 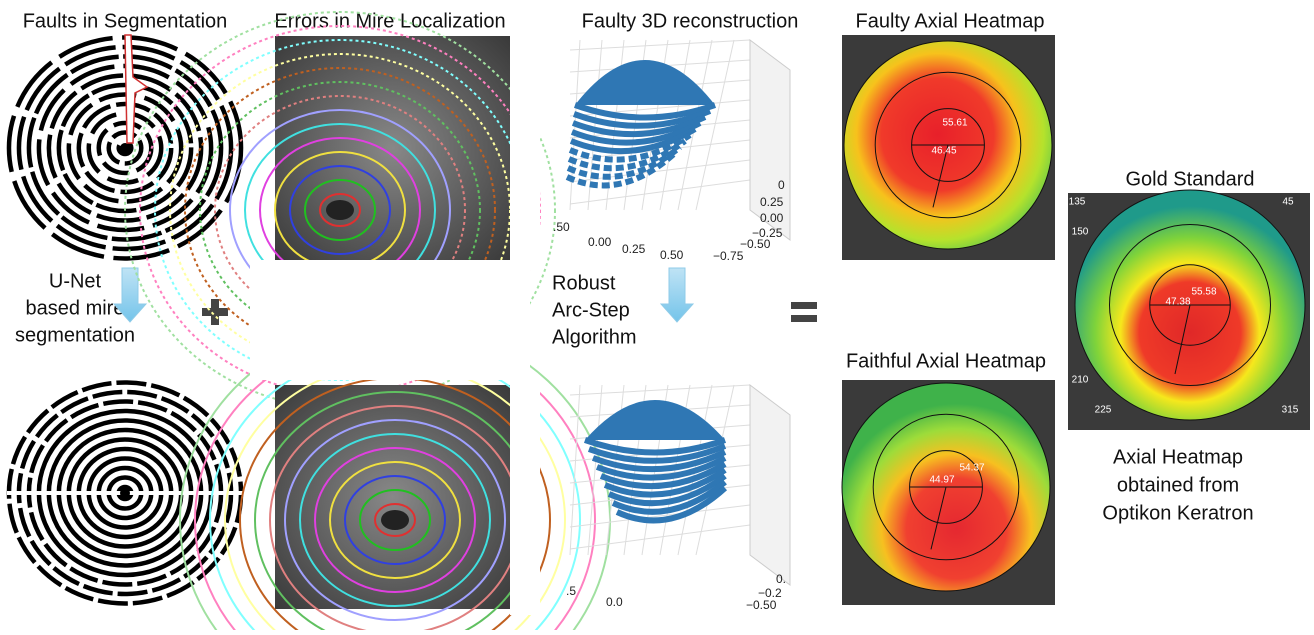 I want to click on caption-line: Axial Heatmap, so click(x=1178, y=457).